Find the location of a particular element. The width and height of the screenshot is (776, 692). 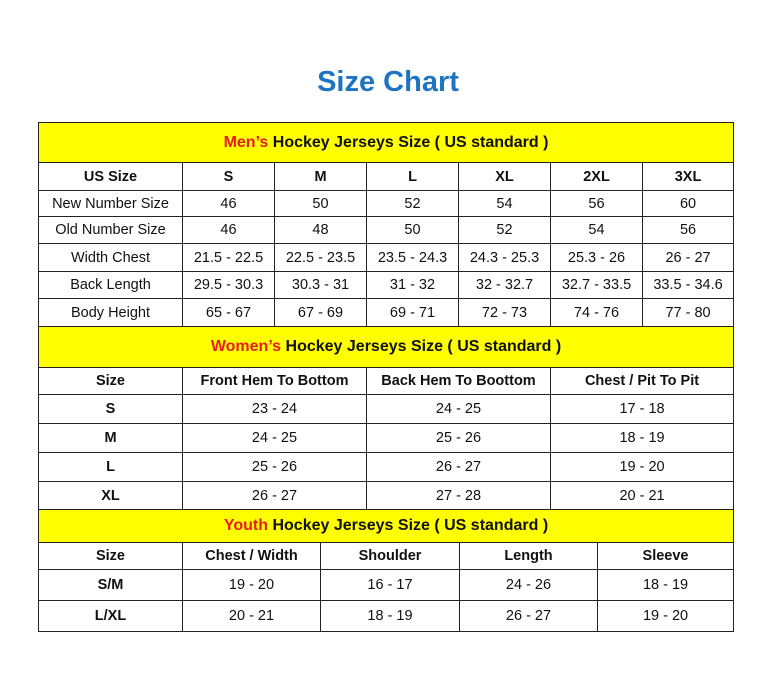

table-cell: S/M is located at coordinates (110, 585).